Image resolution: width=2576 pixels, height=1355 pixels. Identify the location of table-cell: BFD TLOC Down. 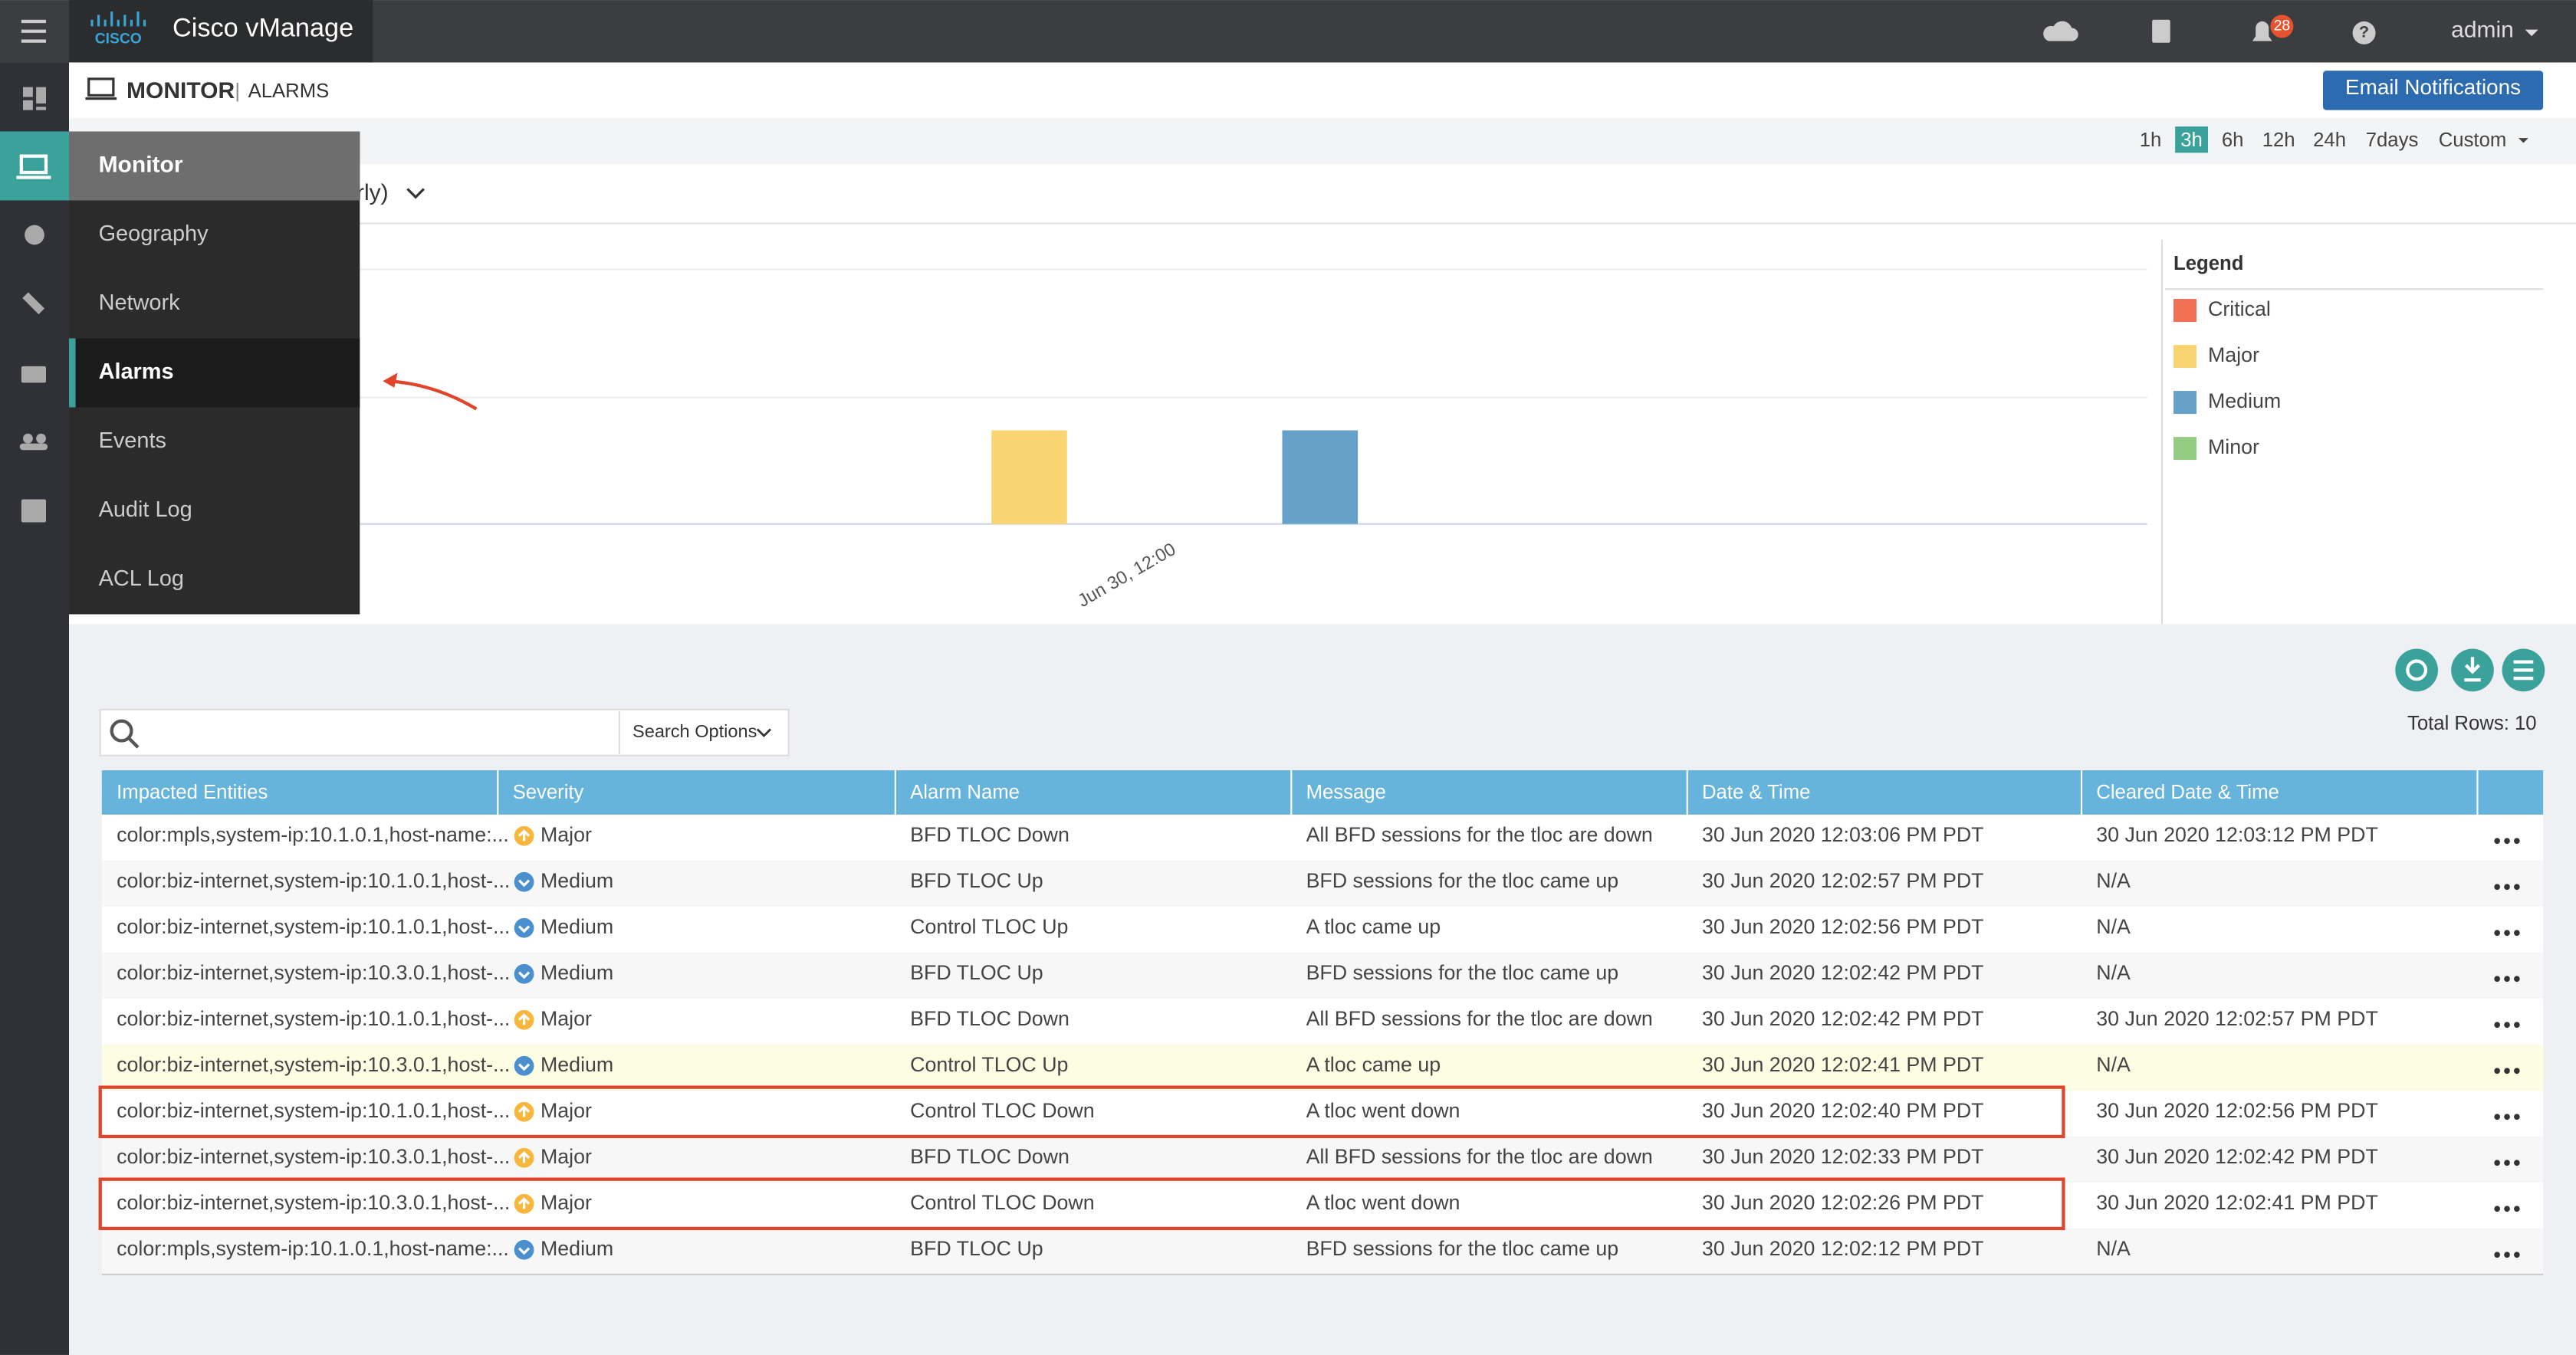
(990, 1019).